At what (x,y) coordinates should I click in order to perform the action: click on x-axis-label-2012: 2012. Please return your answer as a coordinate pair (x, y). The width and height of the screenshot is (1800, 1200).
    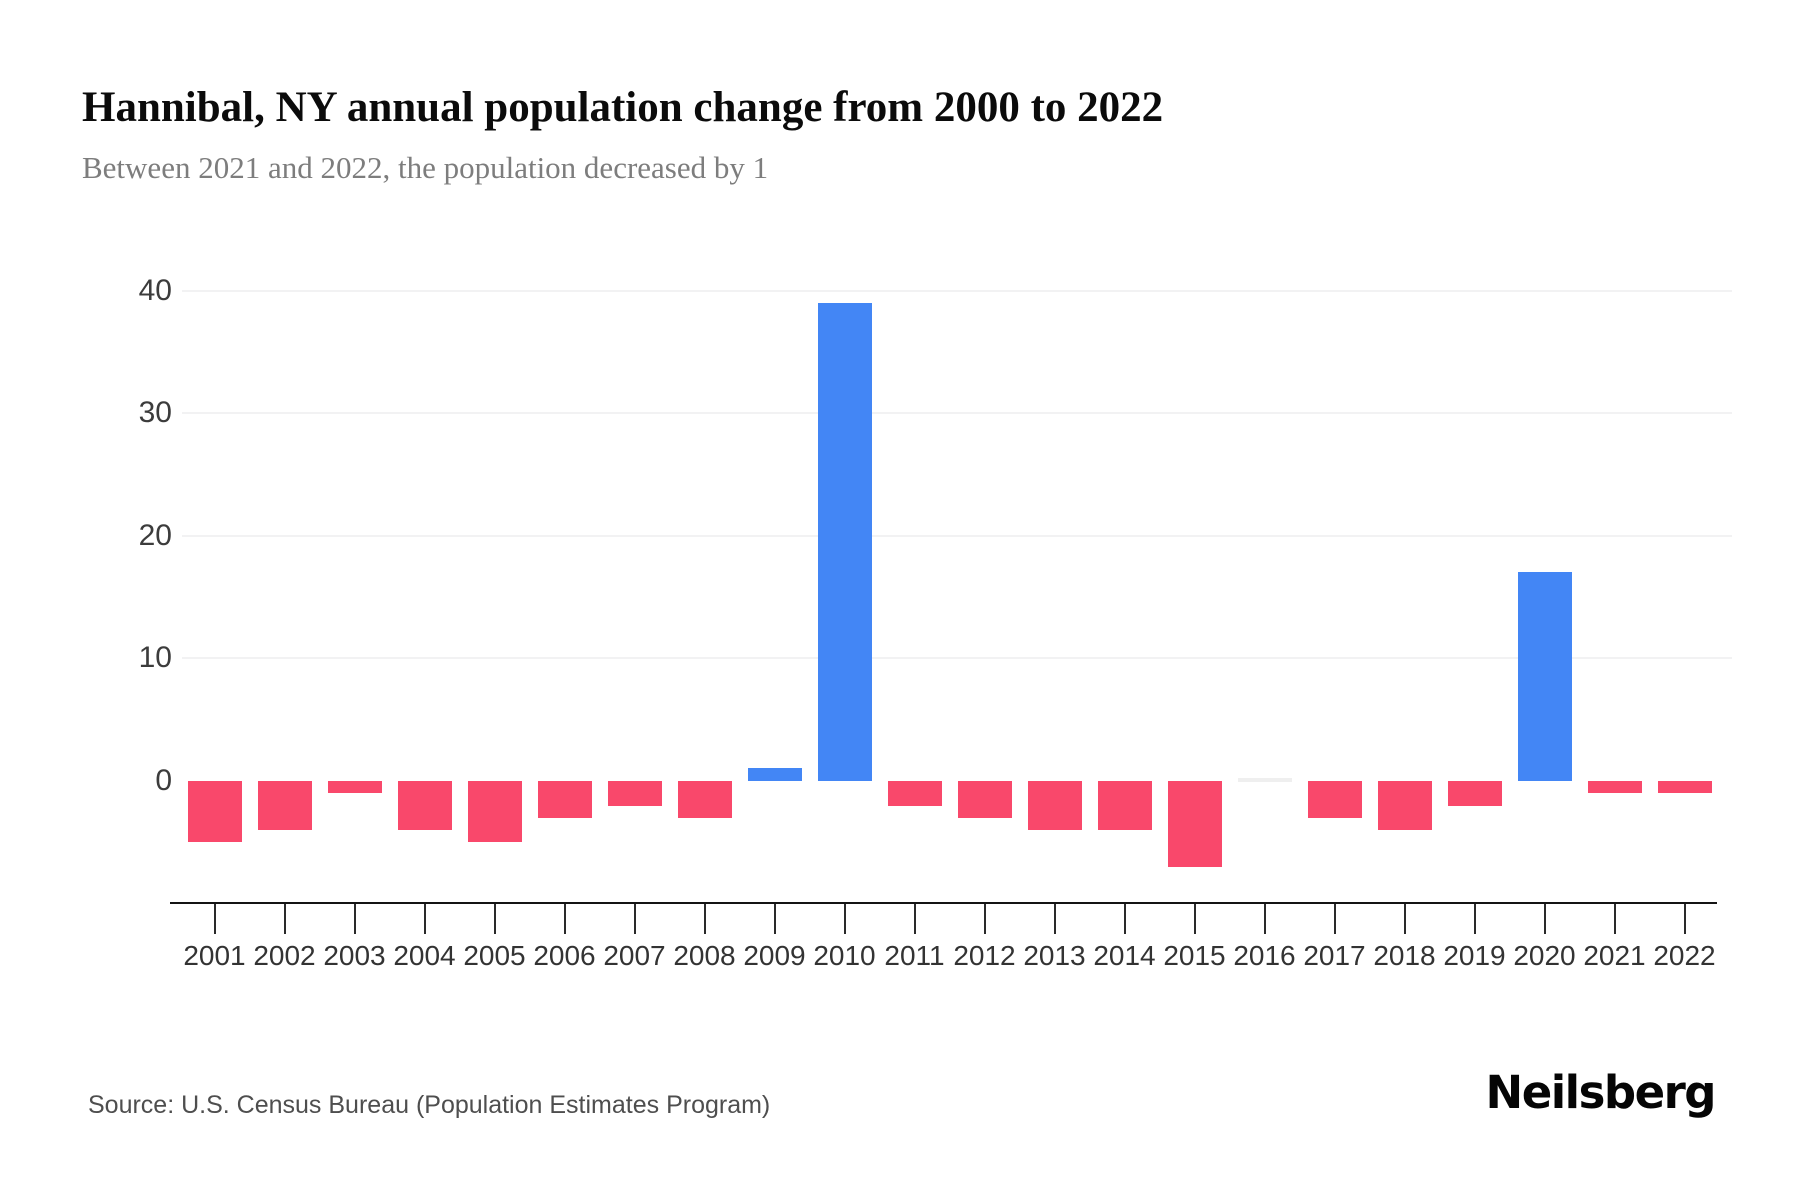
    Looking at the image, I should click on (984, 955).